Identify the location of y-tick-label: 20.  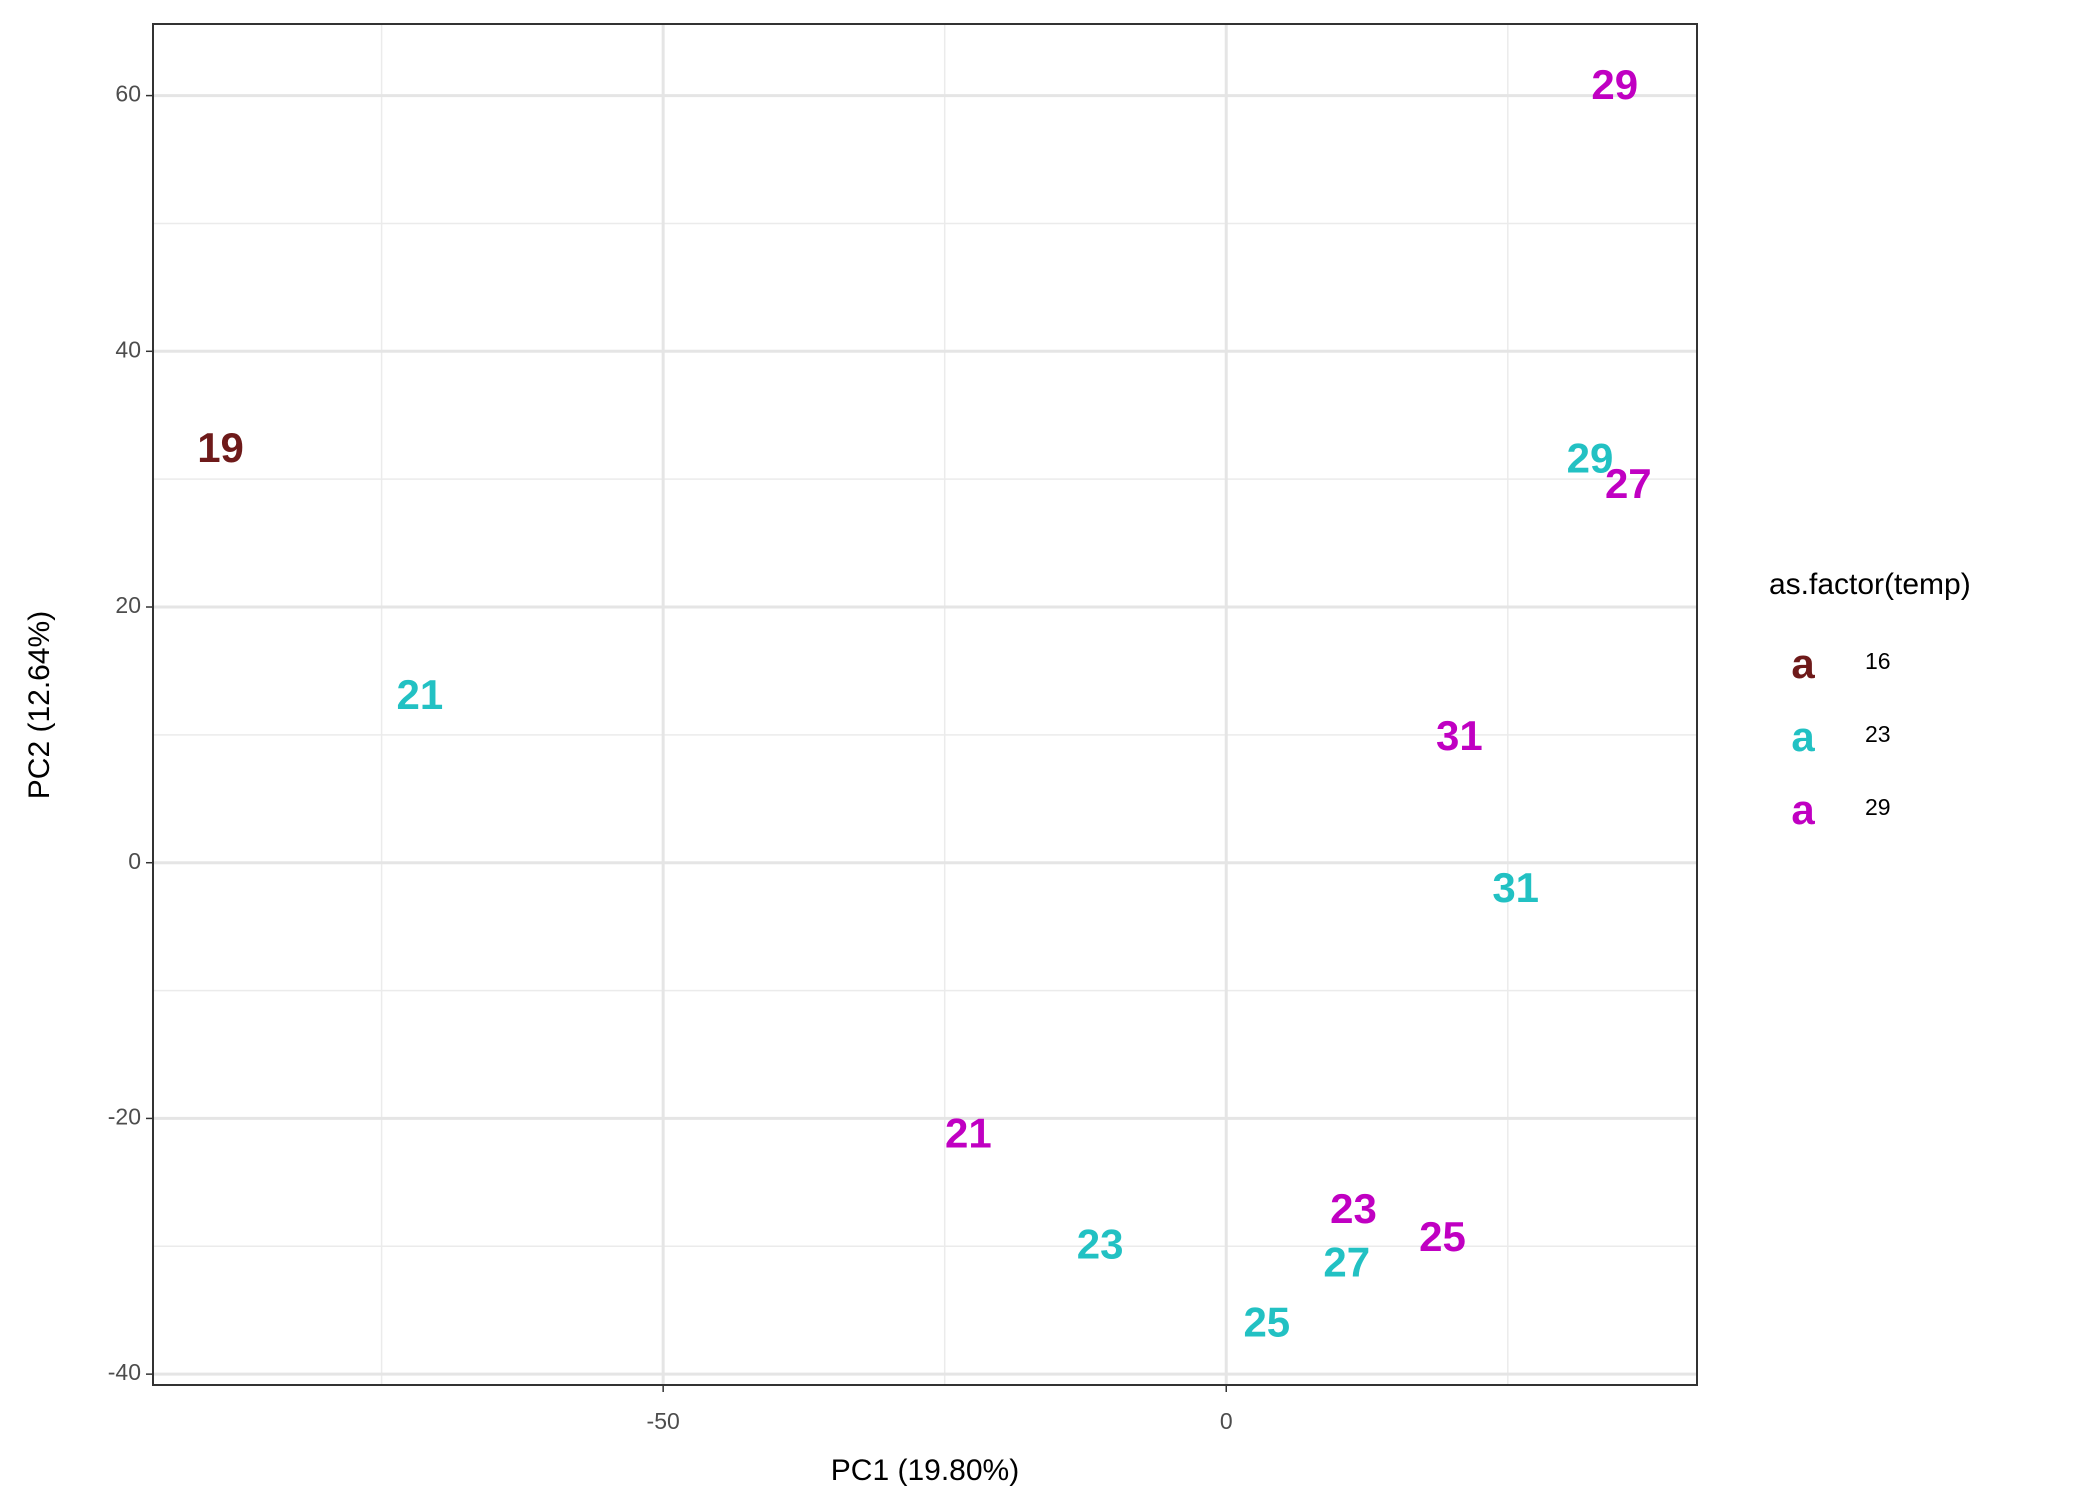
(128, 605).